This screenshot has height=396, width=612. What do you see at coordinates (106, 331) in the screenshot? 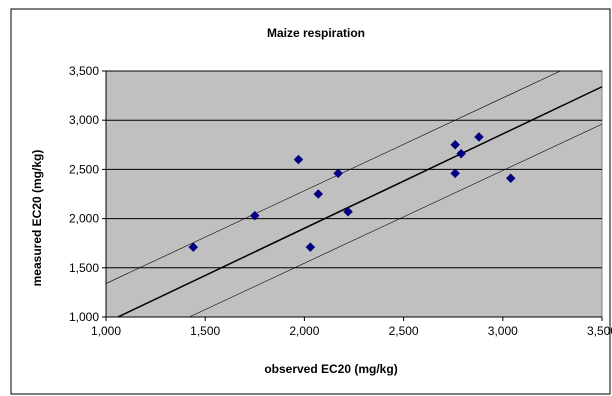
I see `x-tick-label: 1,000` at bounding box center [106, 331].